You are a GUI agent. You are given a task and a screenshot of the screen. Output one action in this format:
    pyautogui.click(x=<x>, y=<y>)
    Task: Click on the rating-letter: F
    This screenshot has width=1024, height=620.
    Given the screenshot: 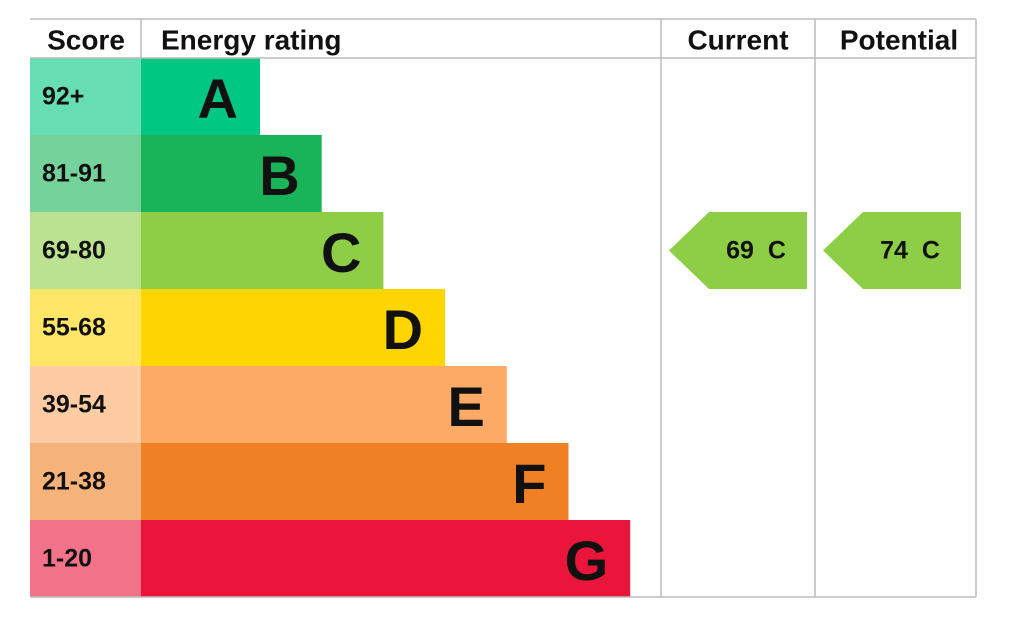 What is the action you would take?
    pyautogui.click(x=529, y=483)
    